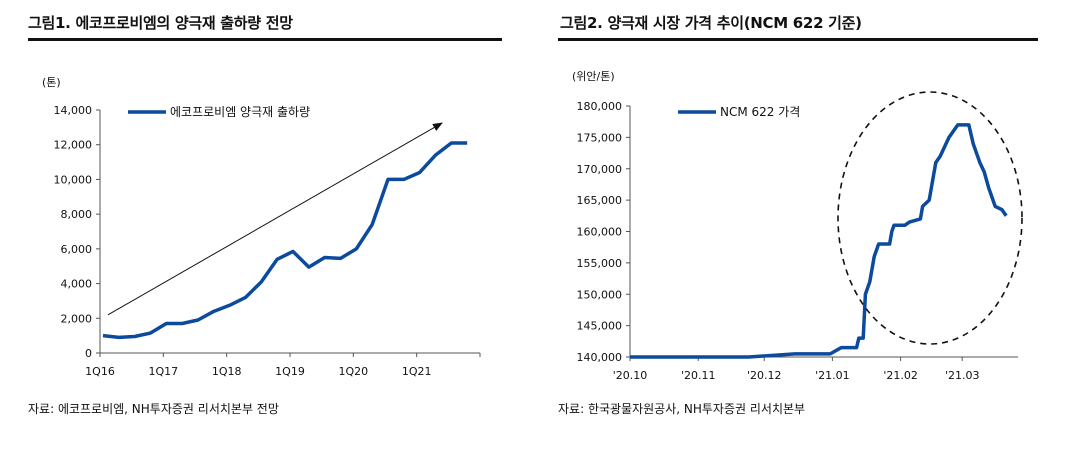 The height and width of the screenshot is (450, 1068). I want to click on figure2-y-tick-label: 170,000, so click(600, 169).